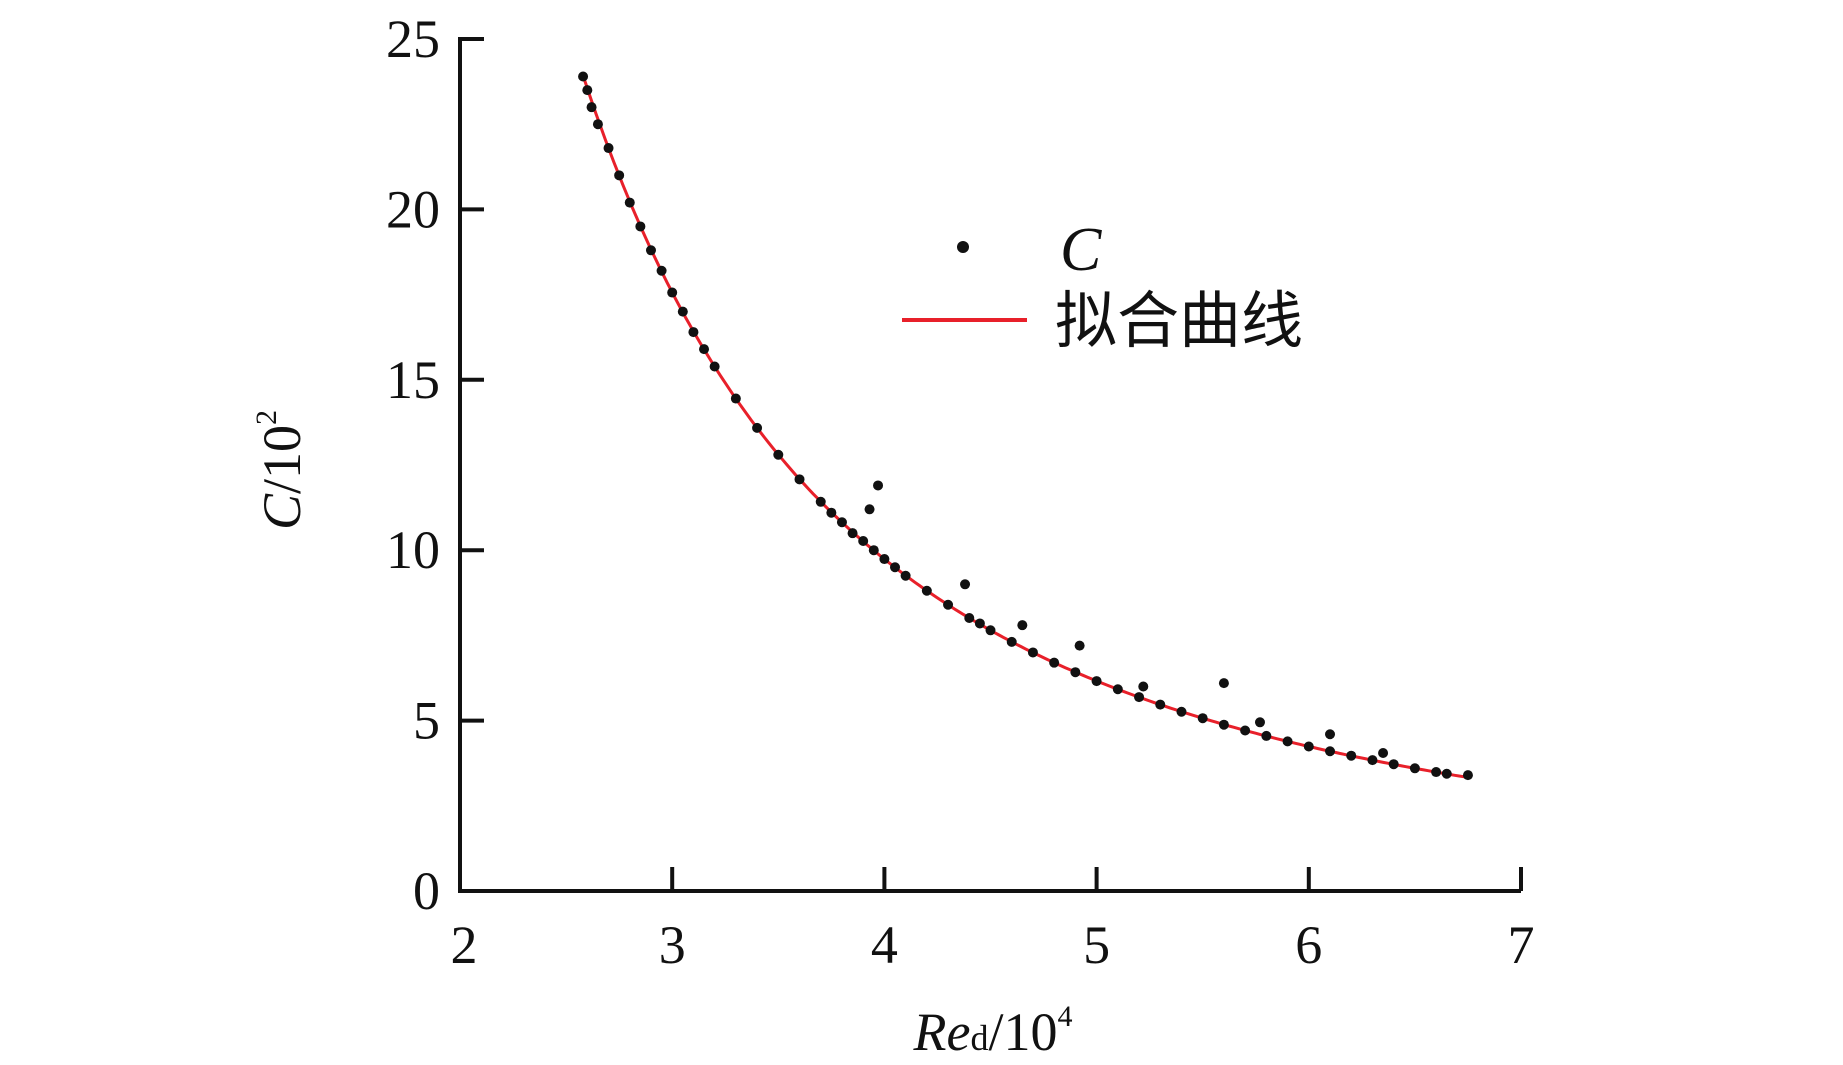  I want to click on legend: C 拟合曲线, so click(1102, 286).